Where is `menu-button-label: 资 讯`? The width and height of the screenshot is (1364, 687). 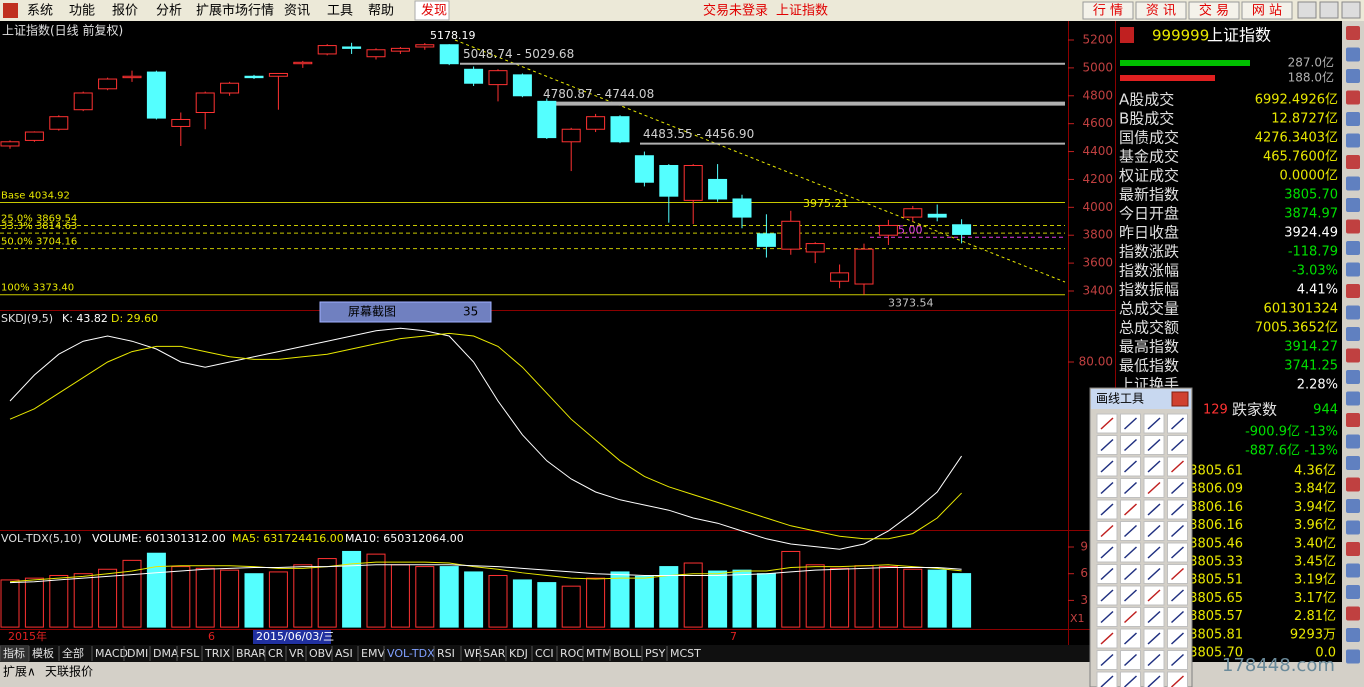
menu-button-label: 资 讯 is located at coordinates (1161, 11).